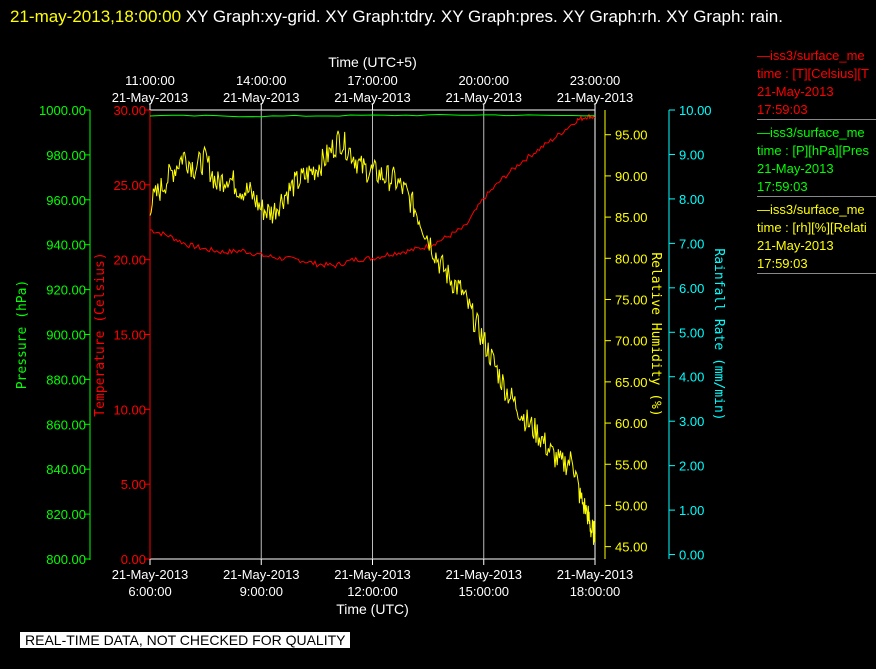 The width and height of the screenshot is (876, 669). Describe the element at coordinates (66, 424) in the screenshot. I see `tick-label-pres: 860.00` at that location.